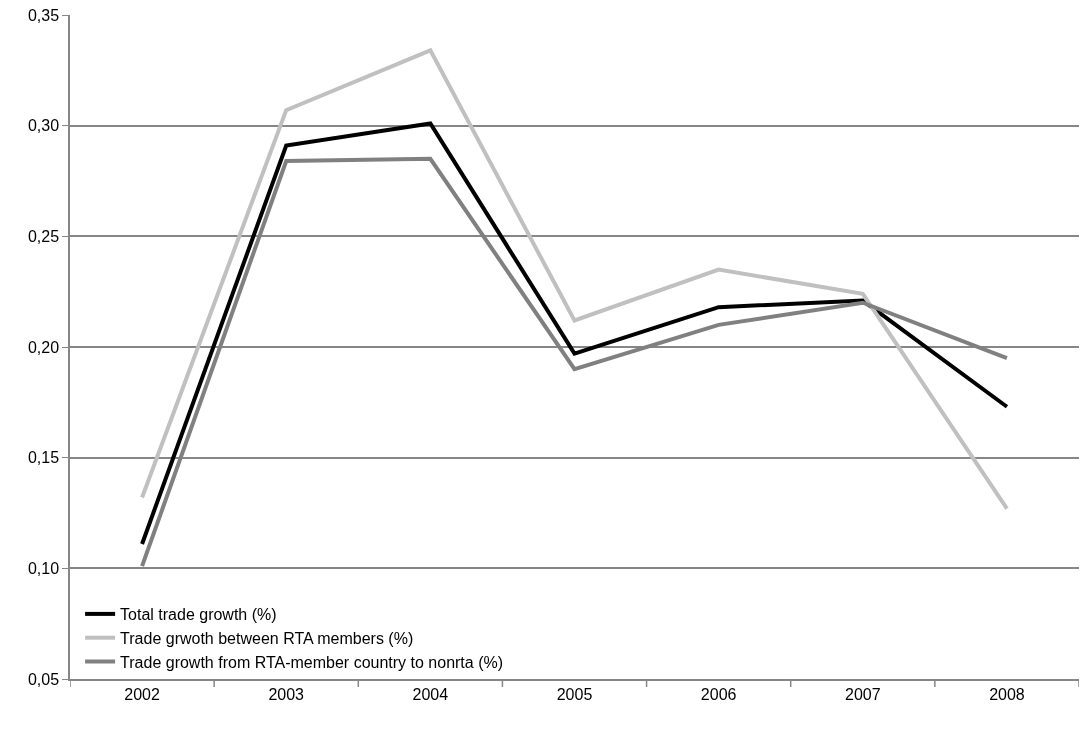 This screenshot has width=1081, height=729. What do you see at coordinates (267, 638) in the screenshot?
I see `legend-label: Trade grwoth between RTA members (%)` at bounding box center [267, 638].